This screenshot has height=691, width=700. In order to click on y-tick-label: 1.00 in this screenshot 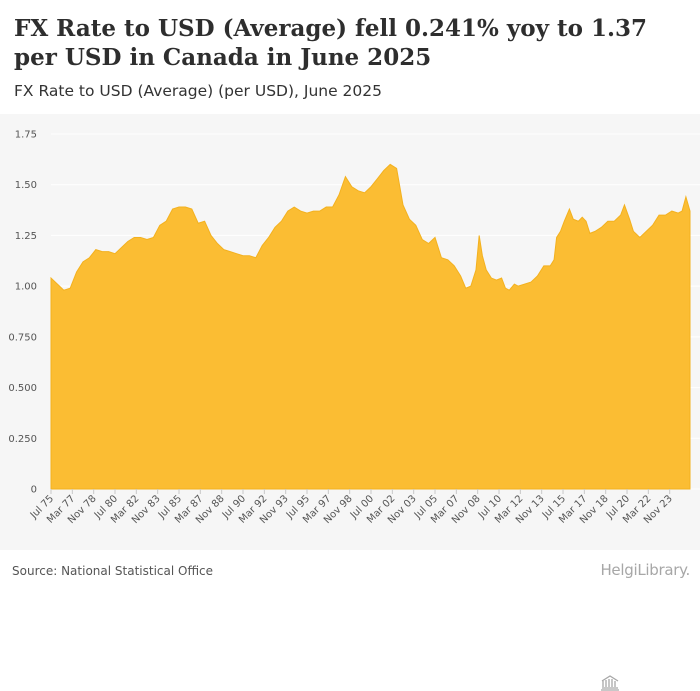, I will do `click(26, 287)`.